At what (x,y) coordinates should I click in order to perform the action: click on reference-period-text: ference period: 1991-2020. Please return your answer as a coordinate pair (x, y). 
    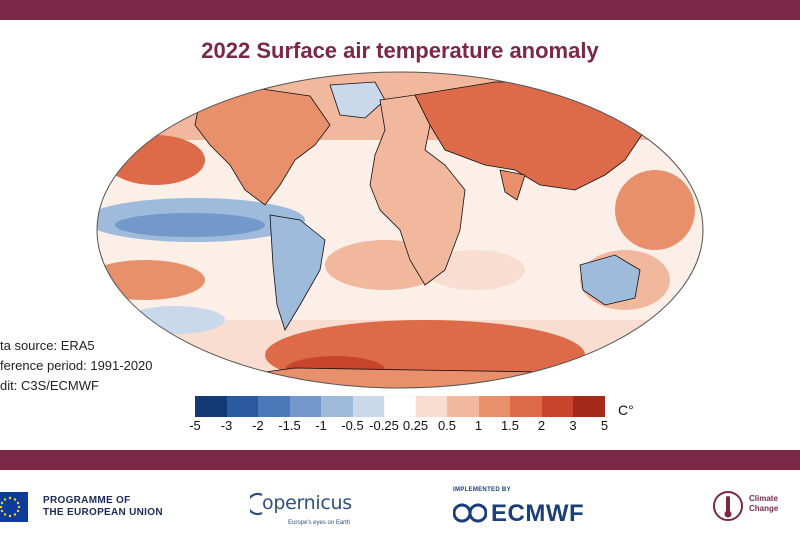
    Looking at the image, I should click on (76, 365).